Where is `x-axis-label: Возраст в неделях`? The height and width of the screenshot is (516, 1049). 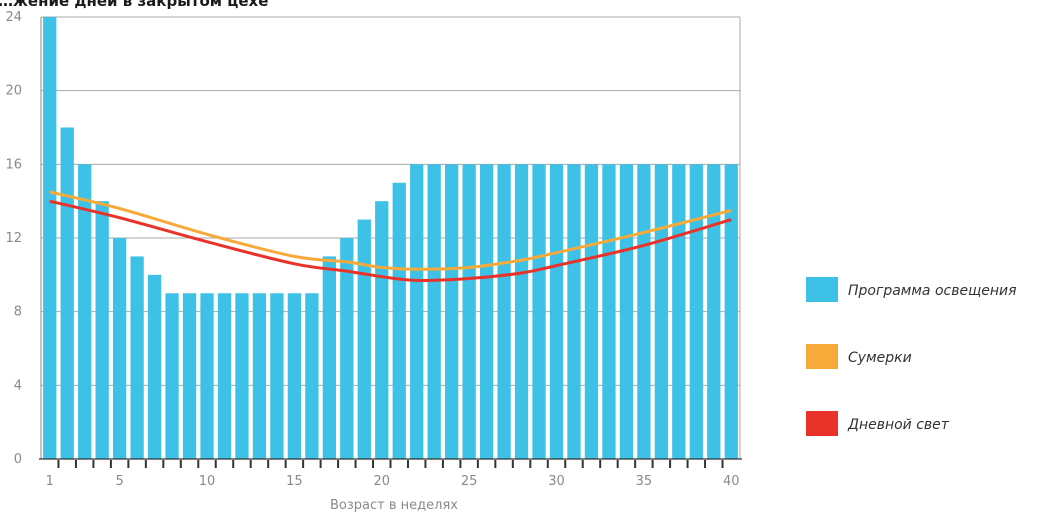
x-axis-label: Возраст в неделях is located at coordinates (394, 505).